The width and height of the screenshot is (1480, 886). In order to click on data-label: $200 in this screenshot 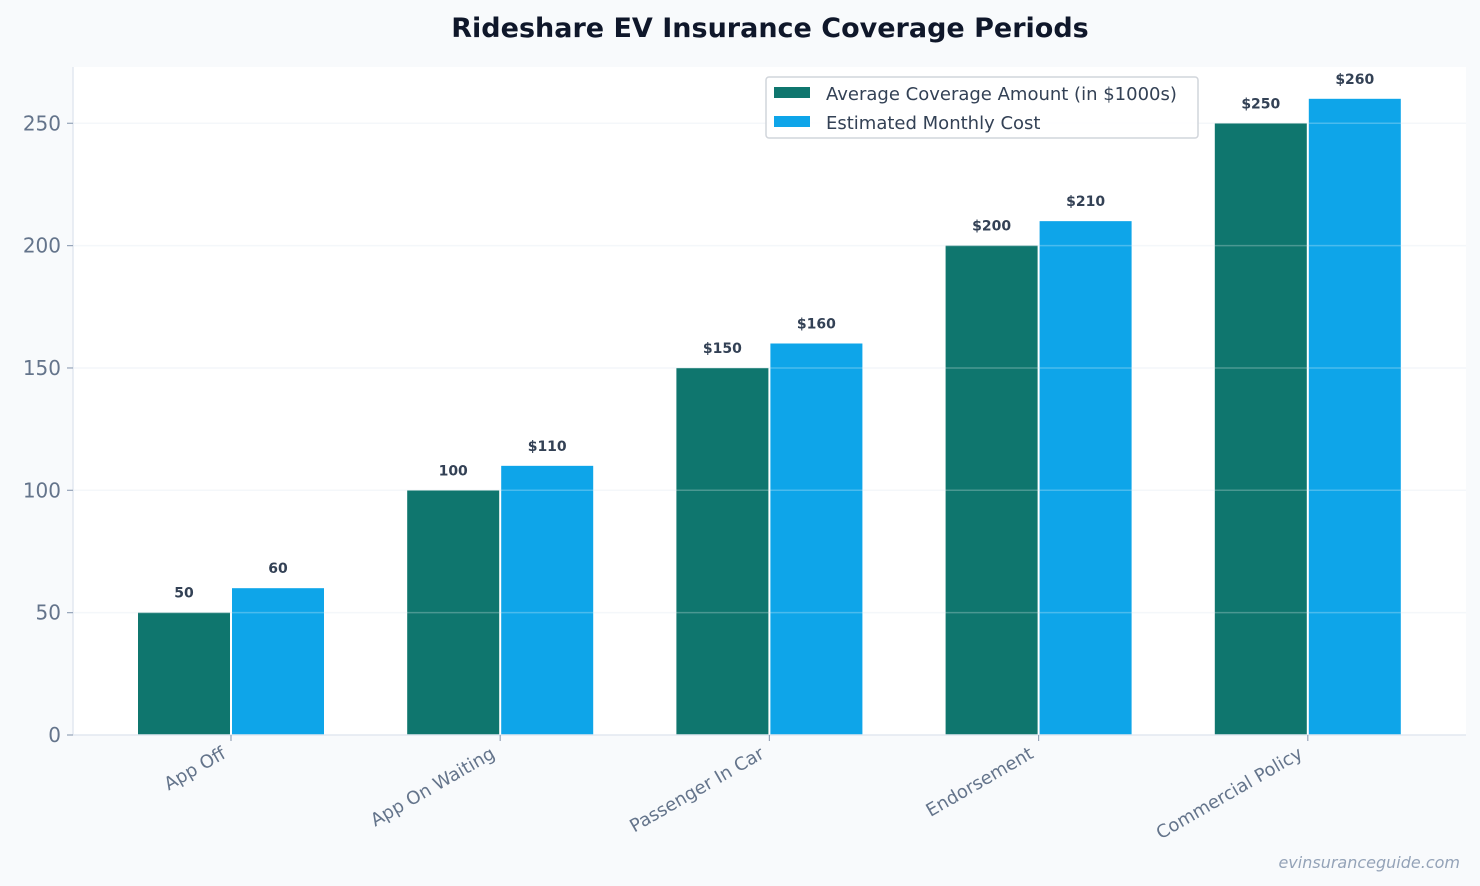, I will do `click(991, 227)`.